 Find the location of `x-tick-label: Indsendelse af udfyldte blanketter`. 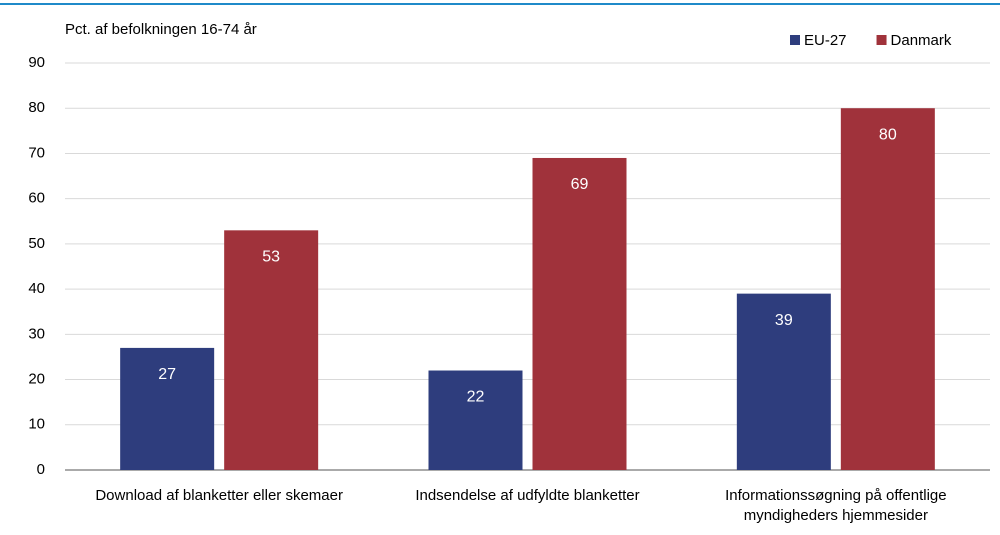

x-tick-label: Indsendelse af udfyldte blanketter is located at coordinates (527, 495).